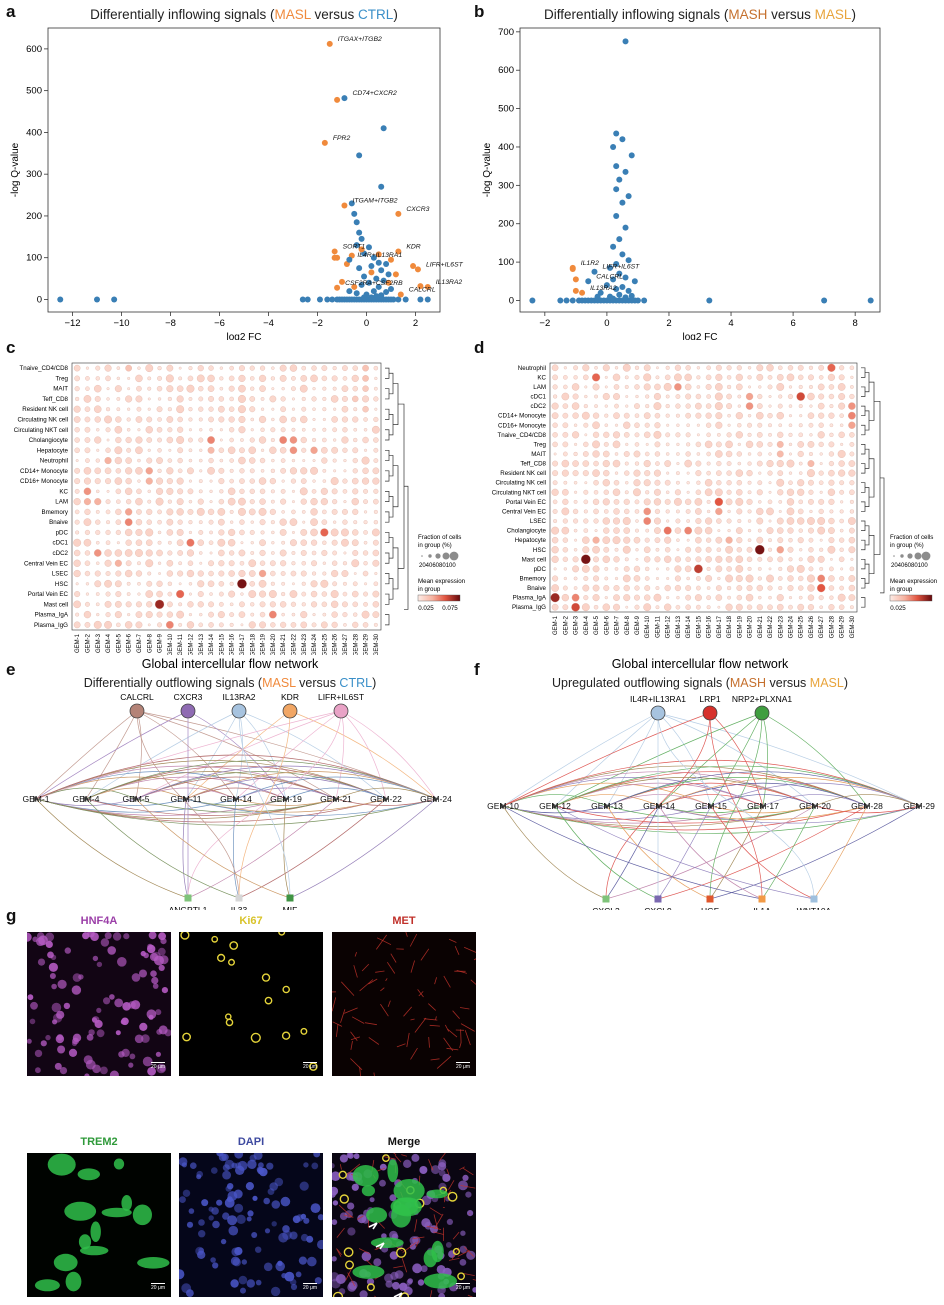  I want to click on column-label: GEM-12, so click(191, 644).